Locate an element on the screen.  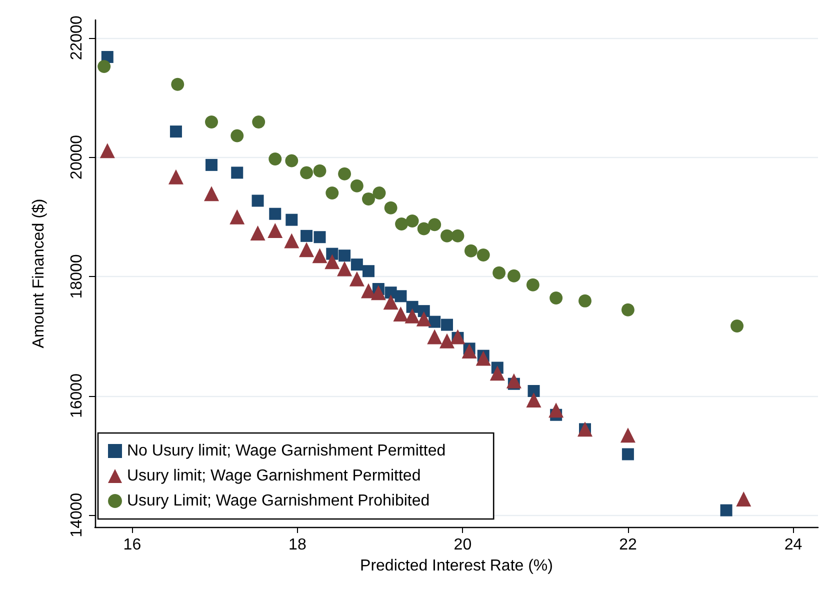
y-axis-title: Amount Financed ($) is located at coordinates (39, 273).